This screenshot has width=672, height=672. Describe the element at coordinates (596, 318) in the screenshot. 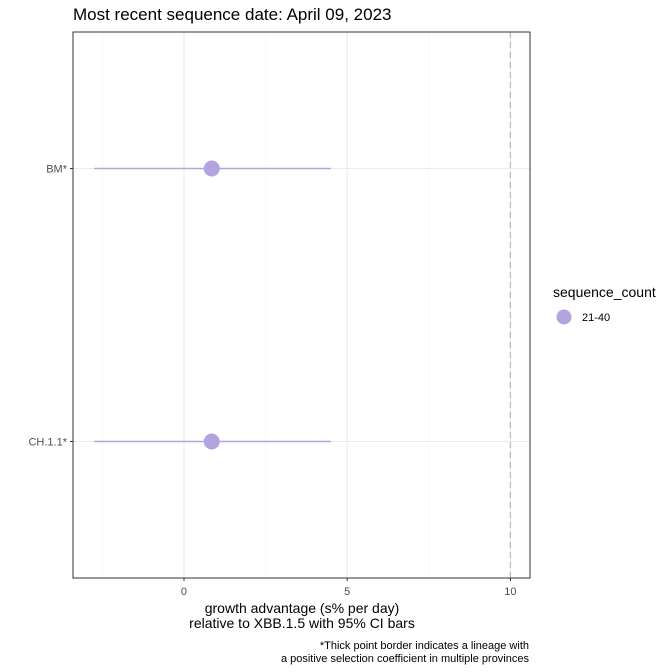

I see `legend-label: 21-40` at that location.